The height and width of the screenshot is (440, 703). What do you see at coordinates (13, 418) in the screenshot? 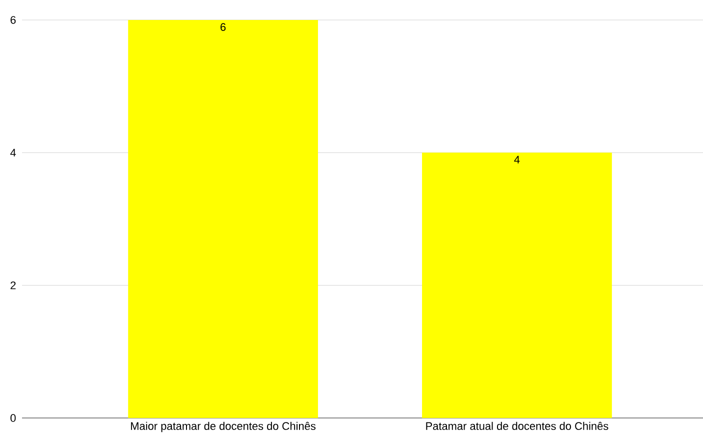
I see `y-tick-label: 0` at bounding box center [13, 418].